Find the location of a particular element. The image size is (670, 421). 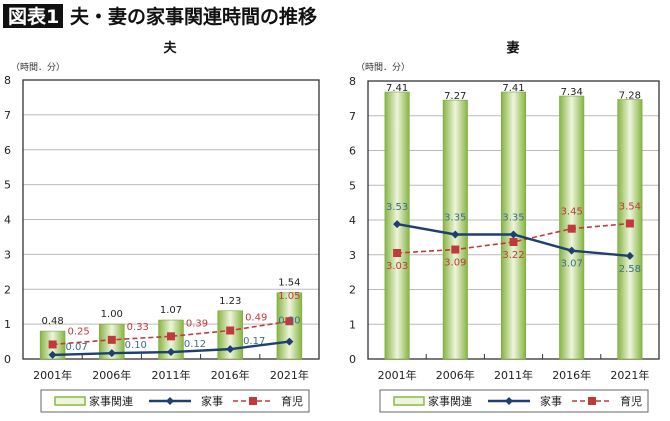

ikuji-data-label: 0.25 is located at coordinates (78, 331).